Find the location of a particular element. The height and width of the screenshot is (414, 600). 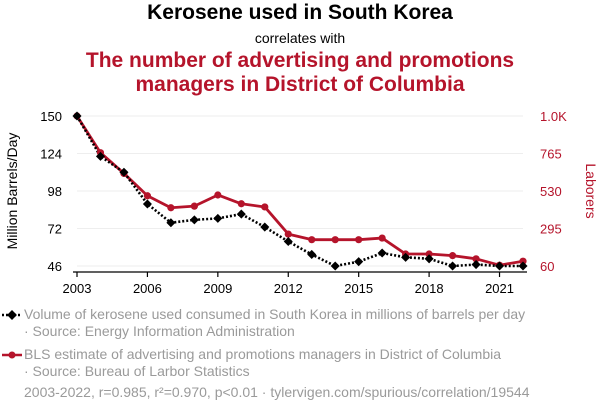

y-right-tick-label: 530 is located at coordinates (551, 191).